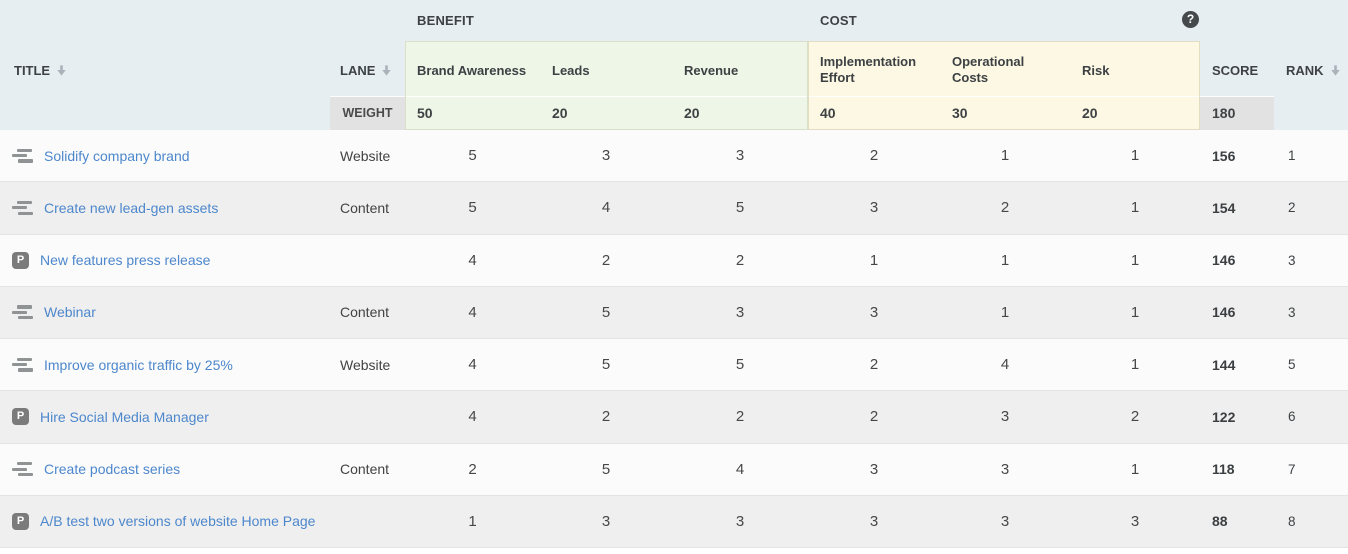 The image size is (1348, 554). Describe the element at coordinates (70, 312) in the screenshot. I see `item-title-link: Webinar` at that location.